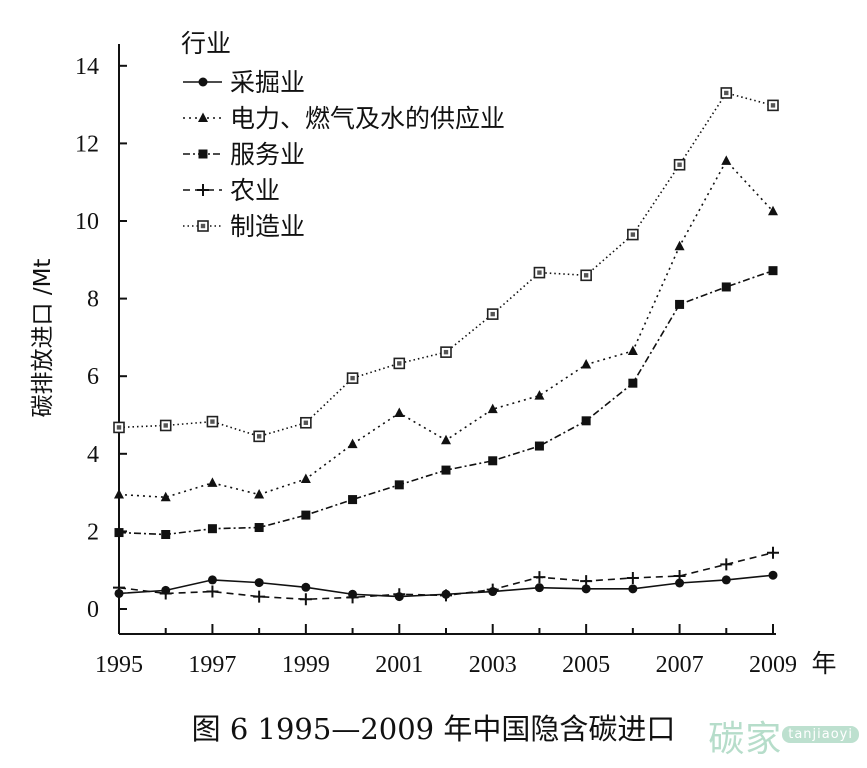 Image resolution: width=867 pixels, height=768 pixels. Describe the element at coordinates (93, 455) in the screenshot. I see `y-tick-label: 4` at that location.